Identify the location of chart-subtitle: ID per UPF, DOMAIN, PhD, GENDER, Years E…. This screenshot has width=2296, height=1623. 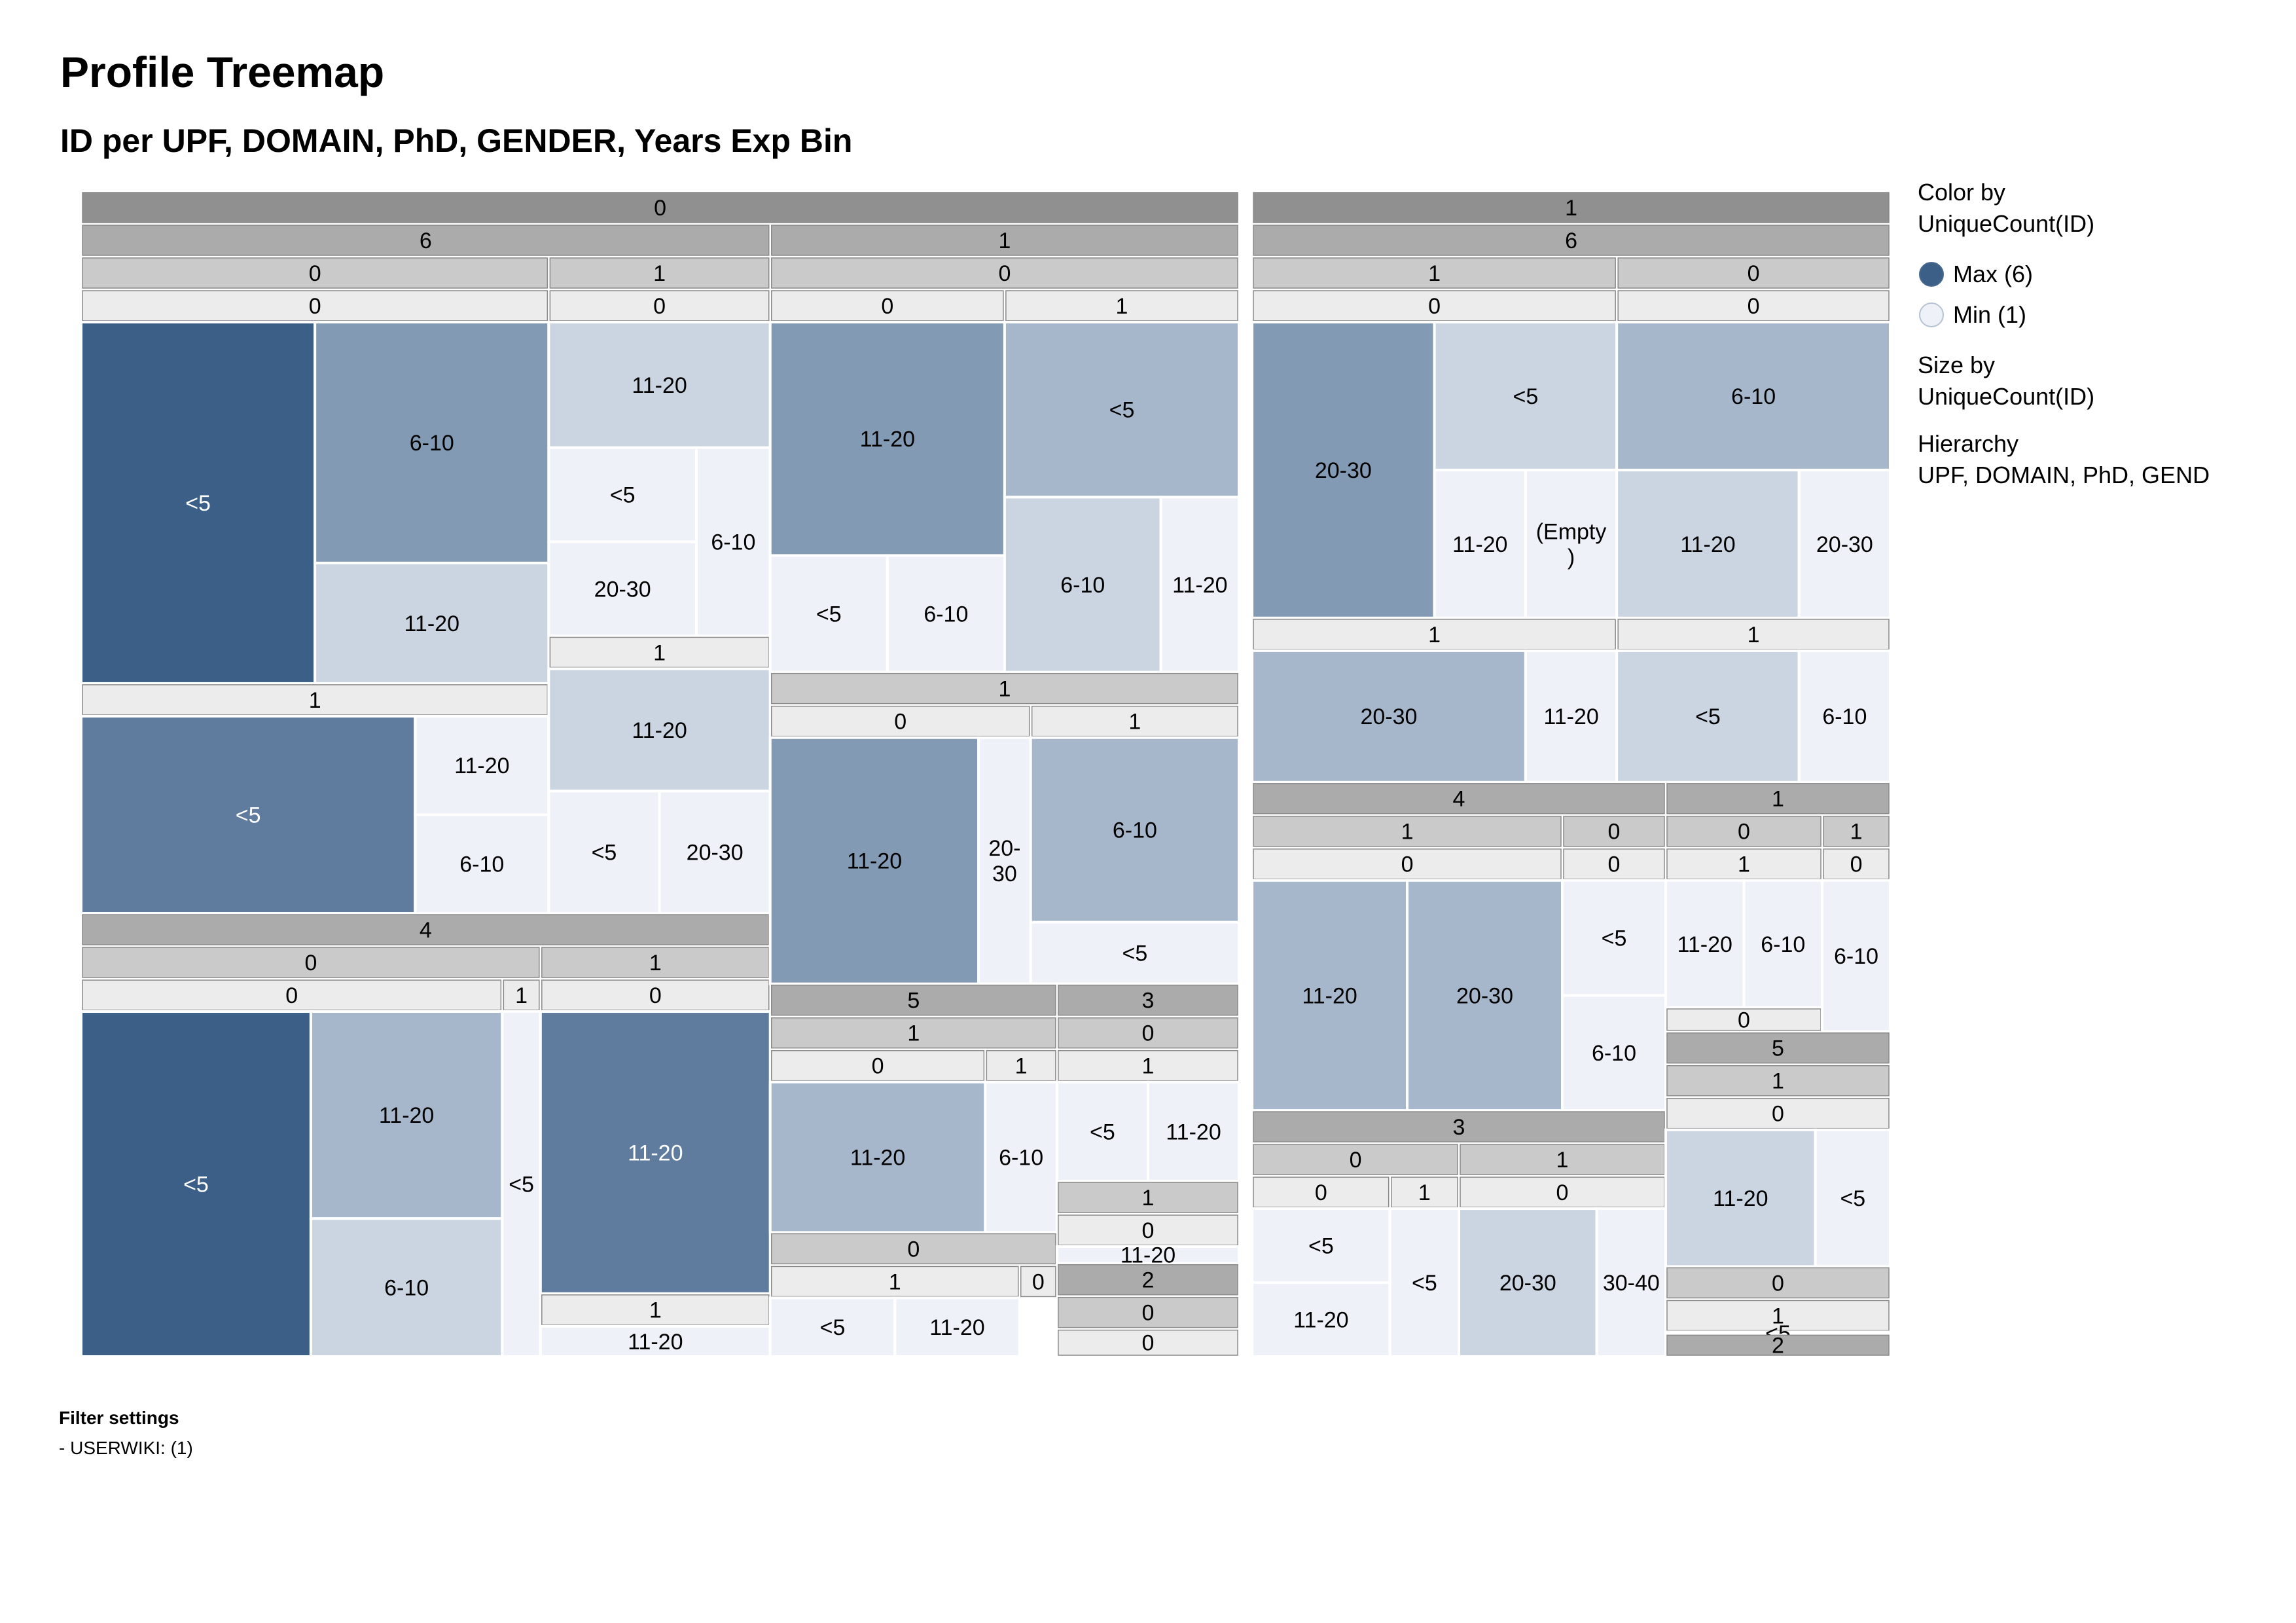
(456, 140).